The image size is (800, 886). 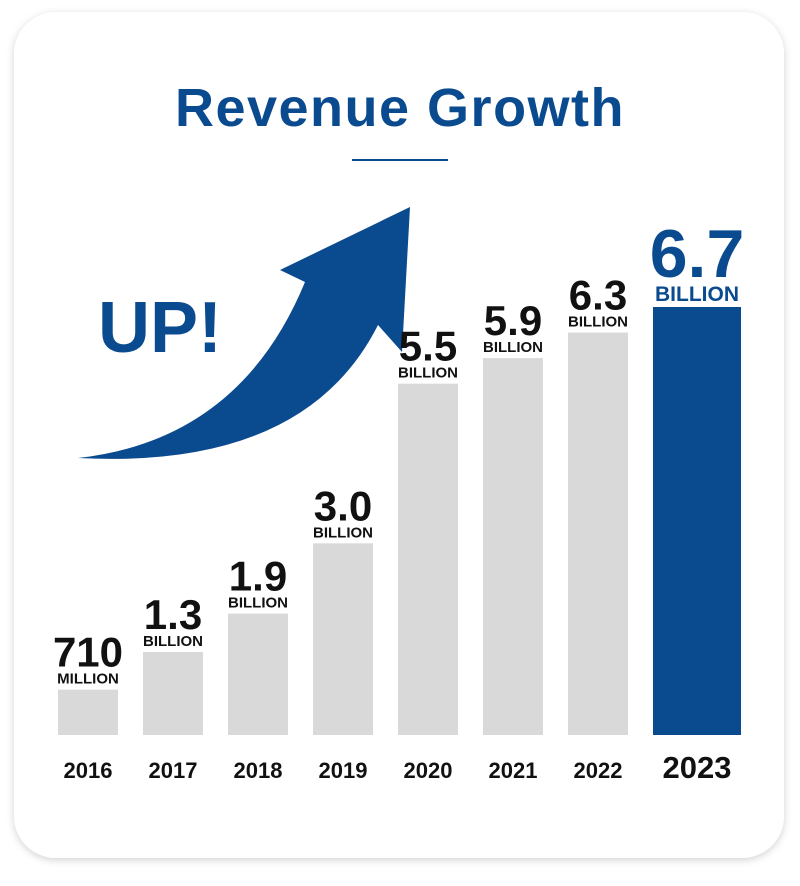 What do you see at coordinates (244, 333) in the screenshot?
I see `up-arrow` at bounding box center [244, 333].